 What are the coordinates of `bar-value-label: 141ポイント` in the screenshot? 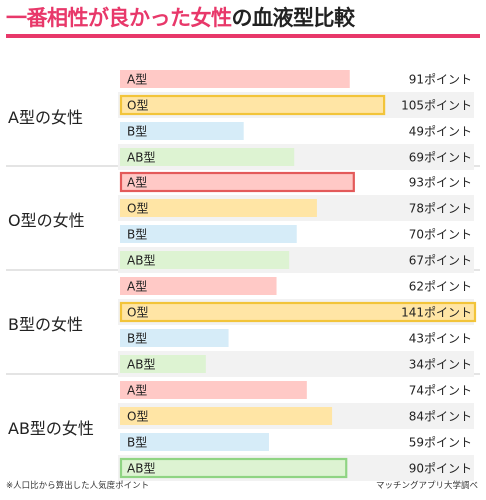 It's located at (436, 313).